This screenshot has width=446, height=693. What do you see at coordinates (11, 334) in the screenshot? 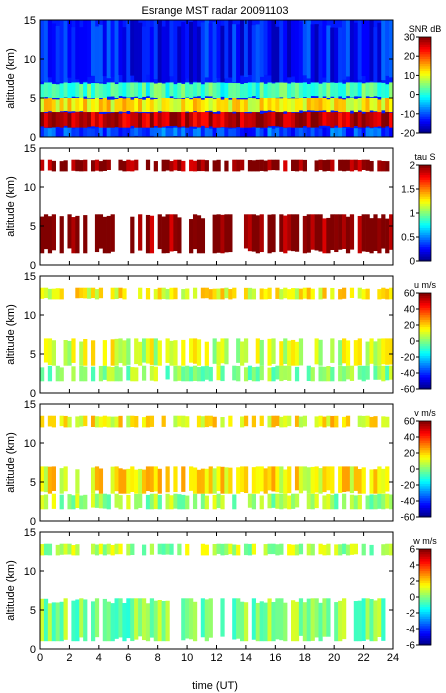
I see `y-axis-label: altitude (km)` at bounding box center [11, 334].